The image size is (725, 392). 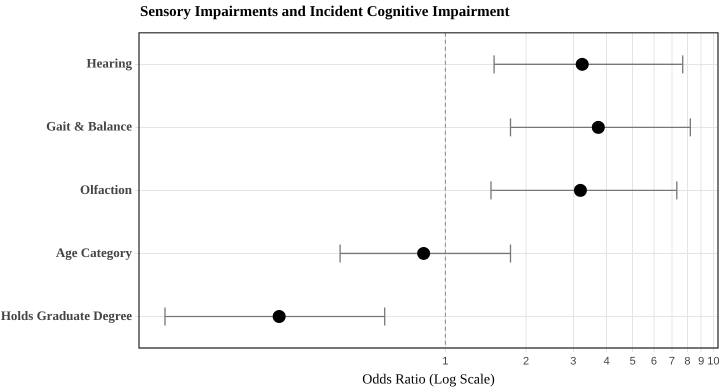 I want to click on x-tick-label: 5, so click(x=633, y=362).